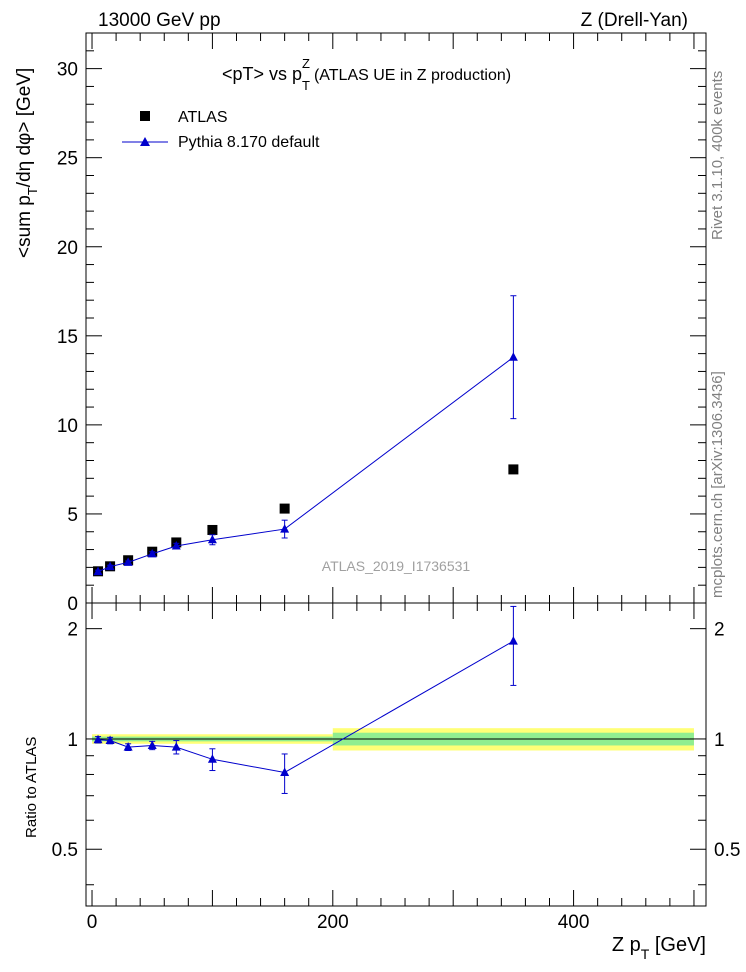  Describe the element at coordinates (67, 159) in the screenshot. I see `main-y-tick-label: 25` at that location.